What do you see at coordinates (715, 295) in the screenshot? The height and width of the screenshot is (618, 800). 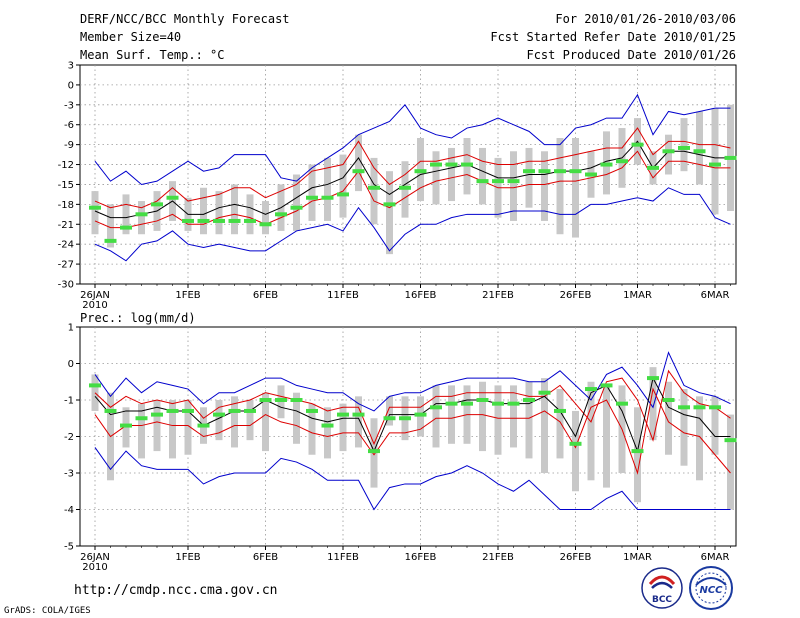 I see `x-tick-label: 6MAR` at bounding box center [715, 295].